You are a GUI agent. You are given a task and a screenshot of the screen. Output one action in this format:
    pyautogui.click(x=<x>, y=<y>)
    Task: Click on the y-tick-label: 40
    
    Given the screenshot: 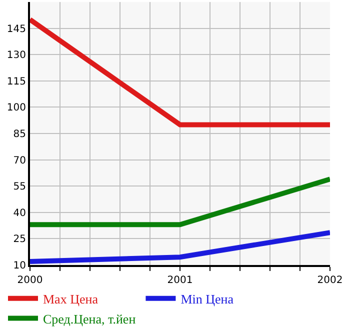 What is the action you would take?
    pyautogui.click(x=19, y=213)
    